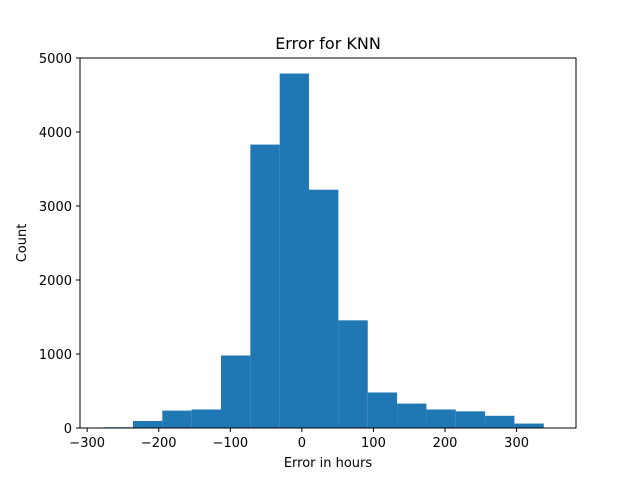  Describe the element at coordinates (55, 133) in the screenshot. I see `y-tick-label: 4000` at that location.